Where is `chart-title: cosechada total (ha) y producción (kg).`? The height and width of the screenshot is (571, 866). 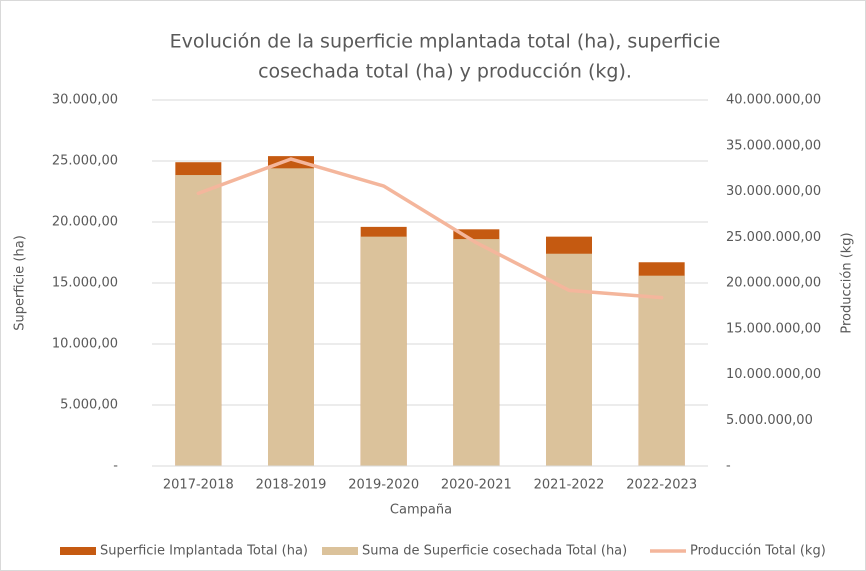
chart-title: cosechada total (ha) y producción (kg). is located at coordinates (445, 72).